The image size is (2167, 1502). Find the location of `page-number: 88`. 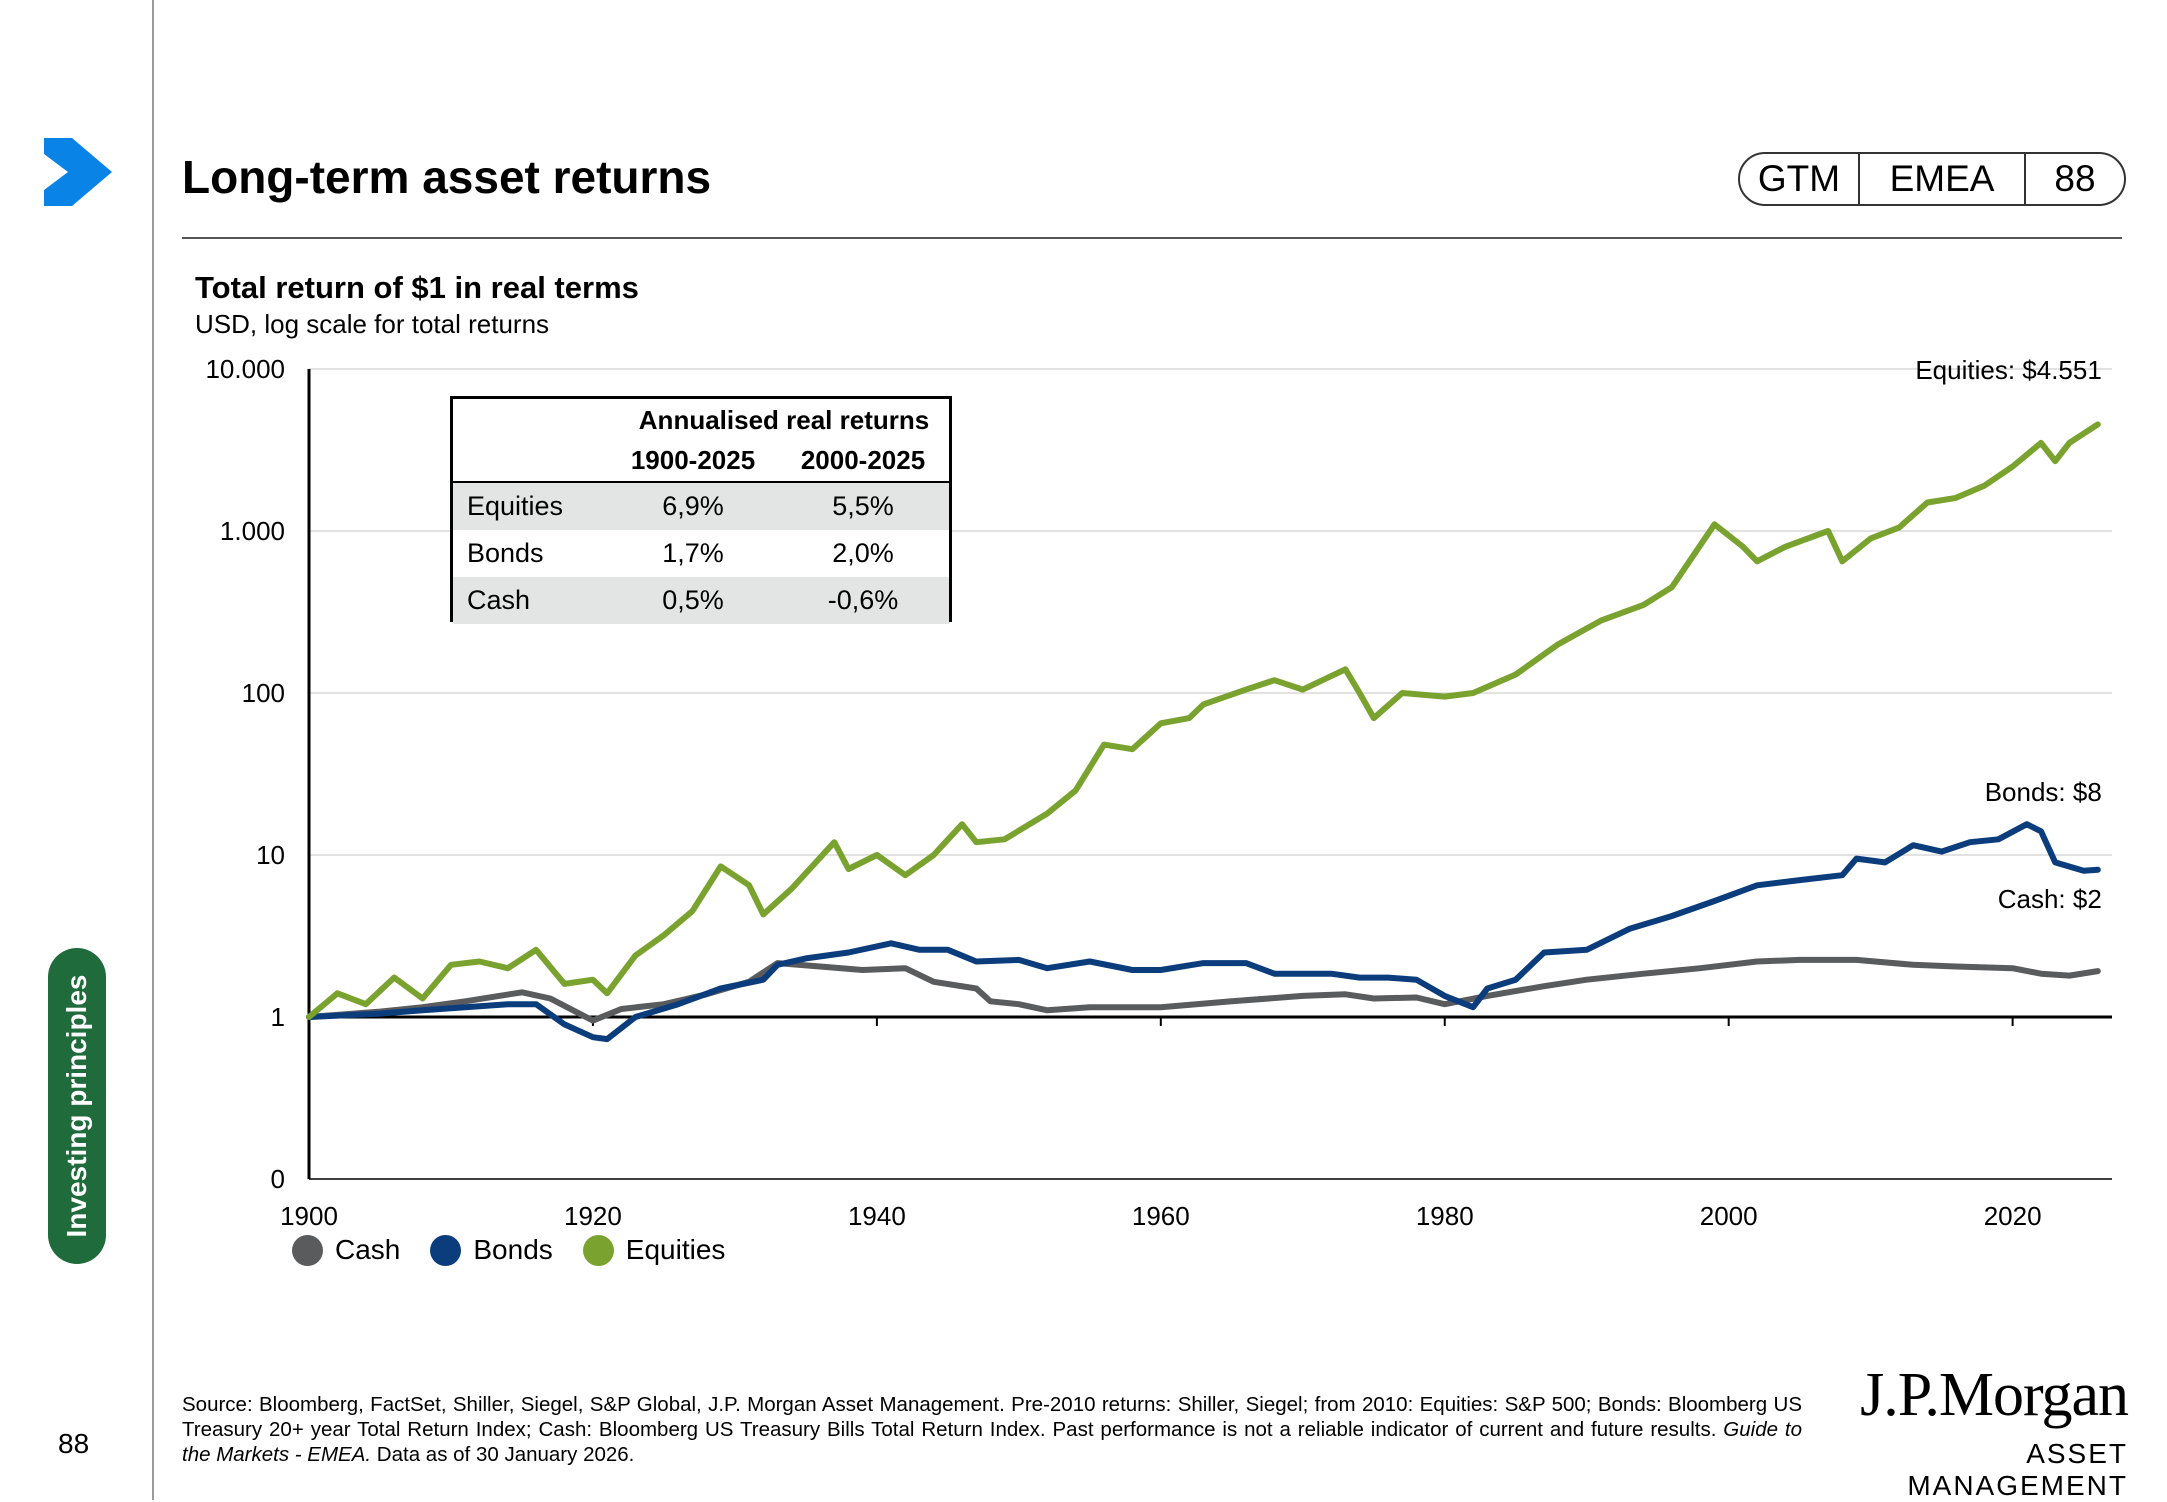

page-number: 88 is located at coordinates (74, 1443).